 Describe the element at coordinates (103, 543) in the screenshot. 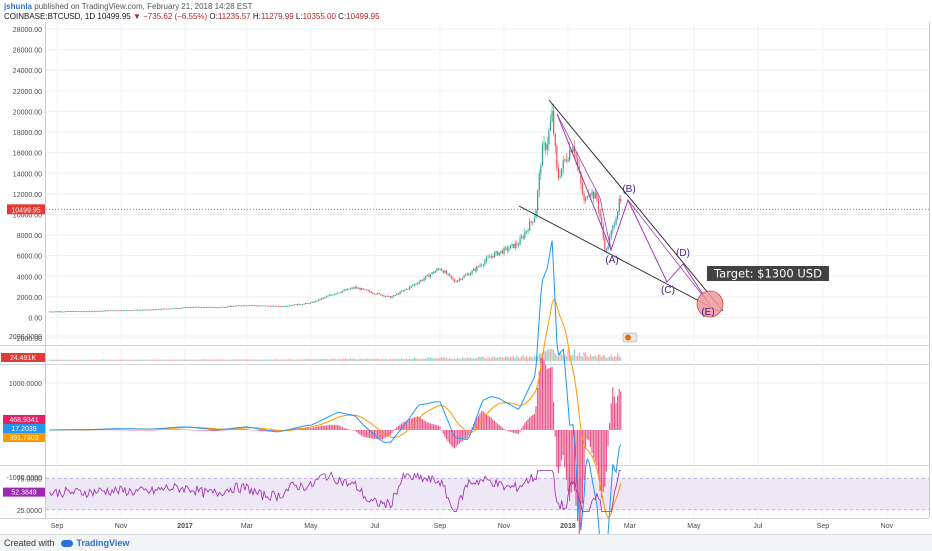

I see `tradingview-link: TradingView` at that location.